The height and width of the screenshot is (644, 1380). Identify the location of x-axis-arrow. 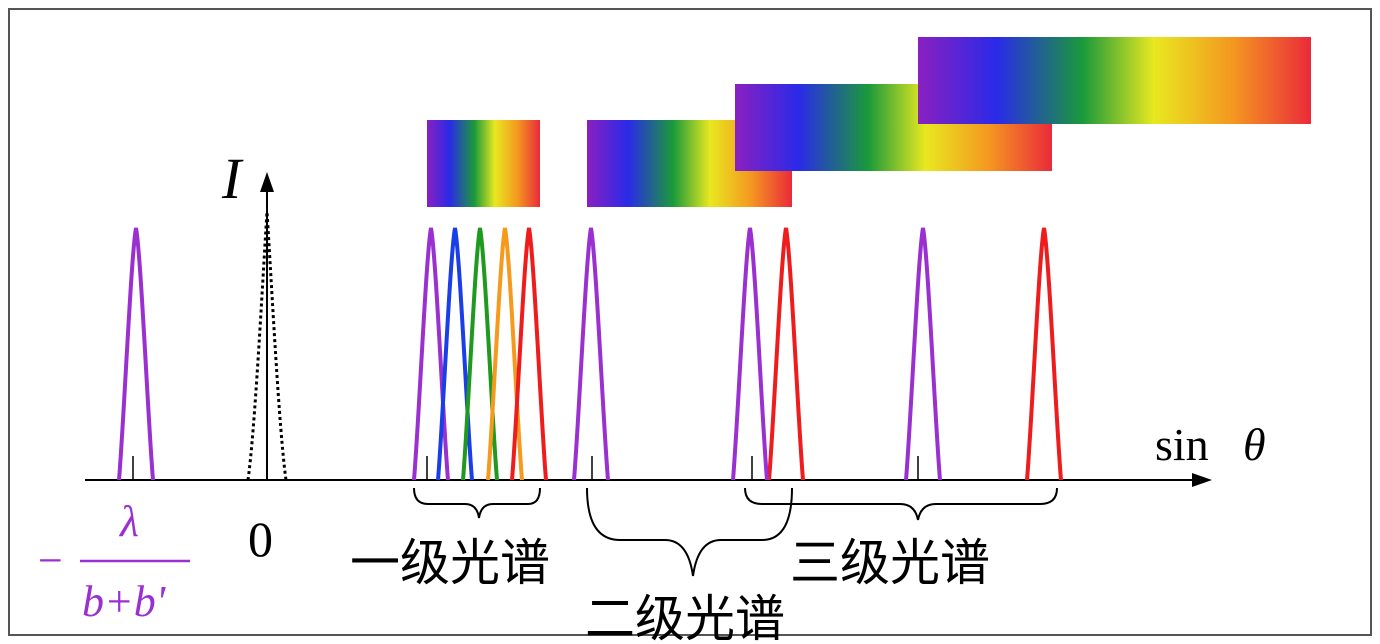
(1202, 480).